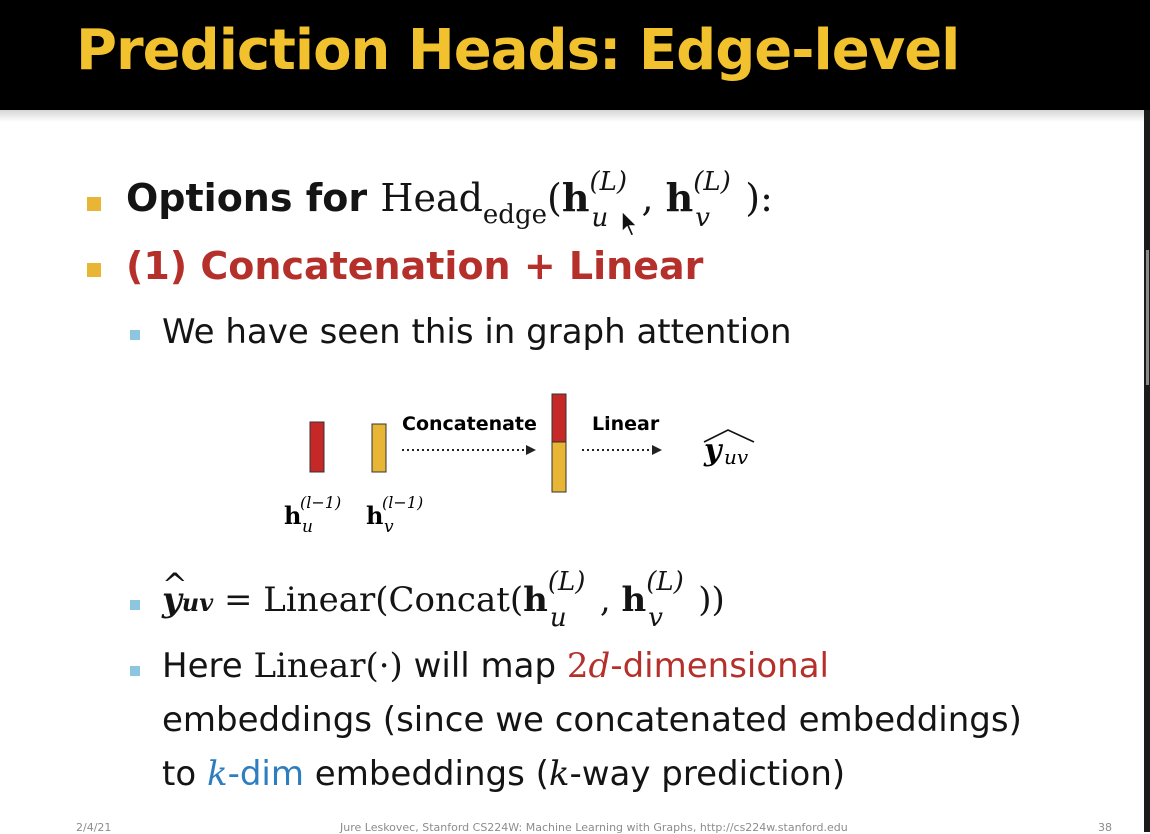 This screenshot has width=1150, height=834. What do you see at coordinates (426, 774) in the screenshot?
I see `embeddings-text: embeddings (` at bounding box center [426, 774].